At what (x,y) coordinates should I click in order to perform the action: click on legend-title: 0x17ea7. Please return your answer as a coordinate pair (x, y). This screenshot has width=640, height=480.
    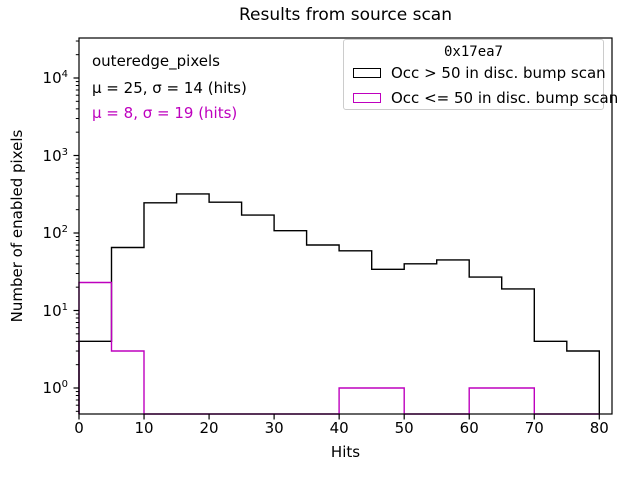
    Looking at the image, I should click on (473, 52).